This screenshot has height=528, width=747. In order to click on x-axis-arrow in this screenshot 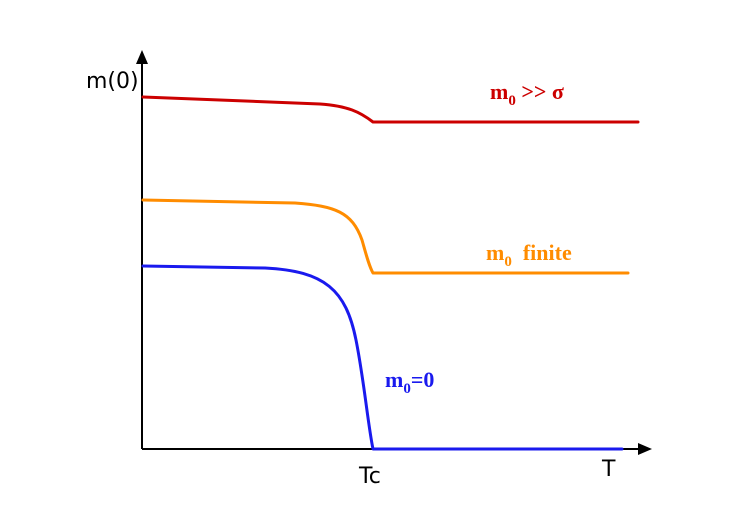, I will do `click(645, 449)`.